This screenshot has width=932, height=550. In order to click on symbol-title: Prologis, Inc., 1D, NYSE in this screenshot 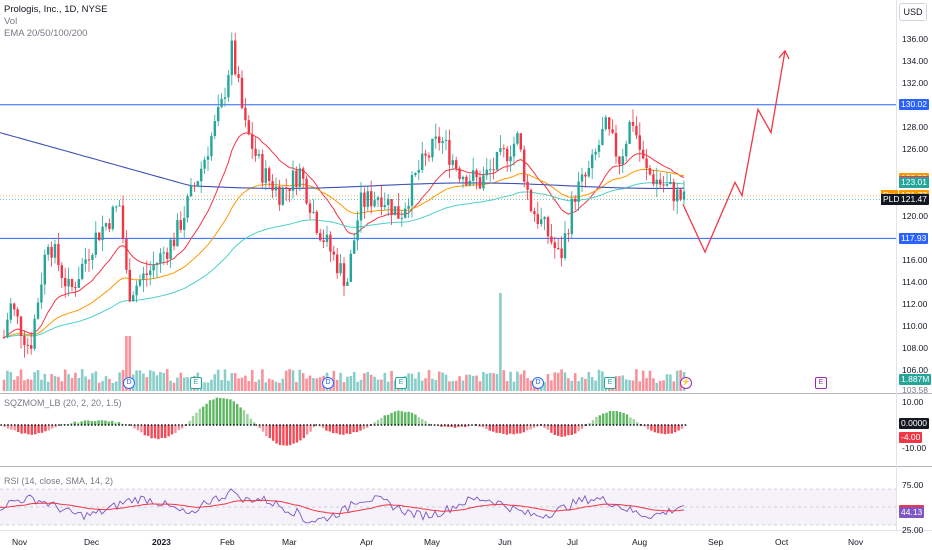, I will do `click(56, 9)`.